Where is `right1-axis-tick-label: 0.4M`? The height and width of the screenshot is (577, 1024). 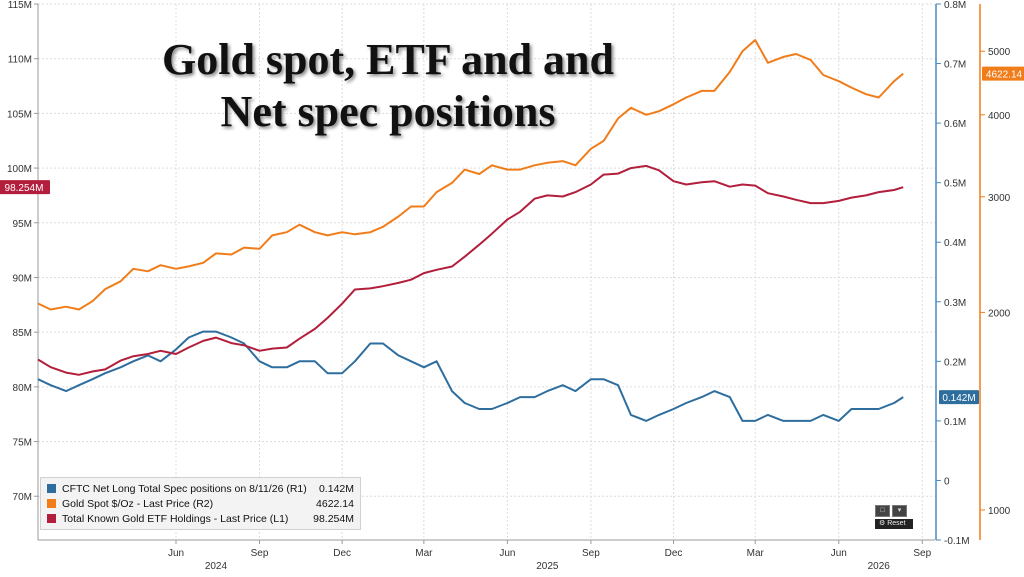
right1-axis-tick-label: 0.4M is located at coordinates (955, 243).